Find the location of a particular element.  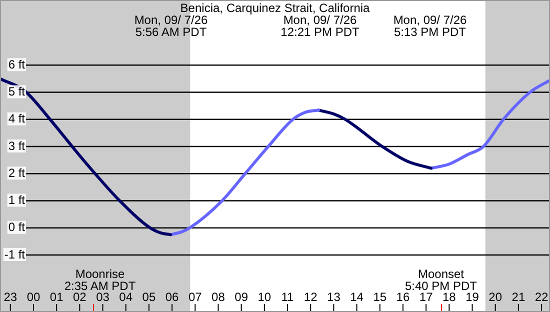

x-tick-label: 07 is located at coordinates (195, 297).